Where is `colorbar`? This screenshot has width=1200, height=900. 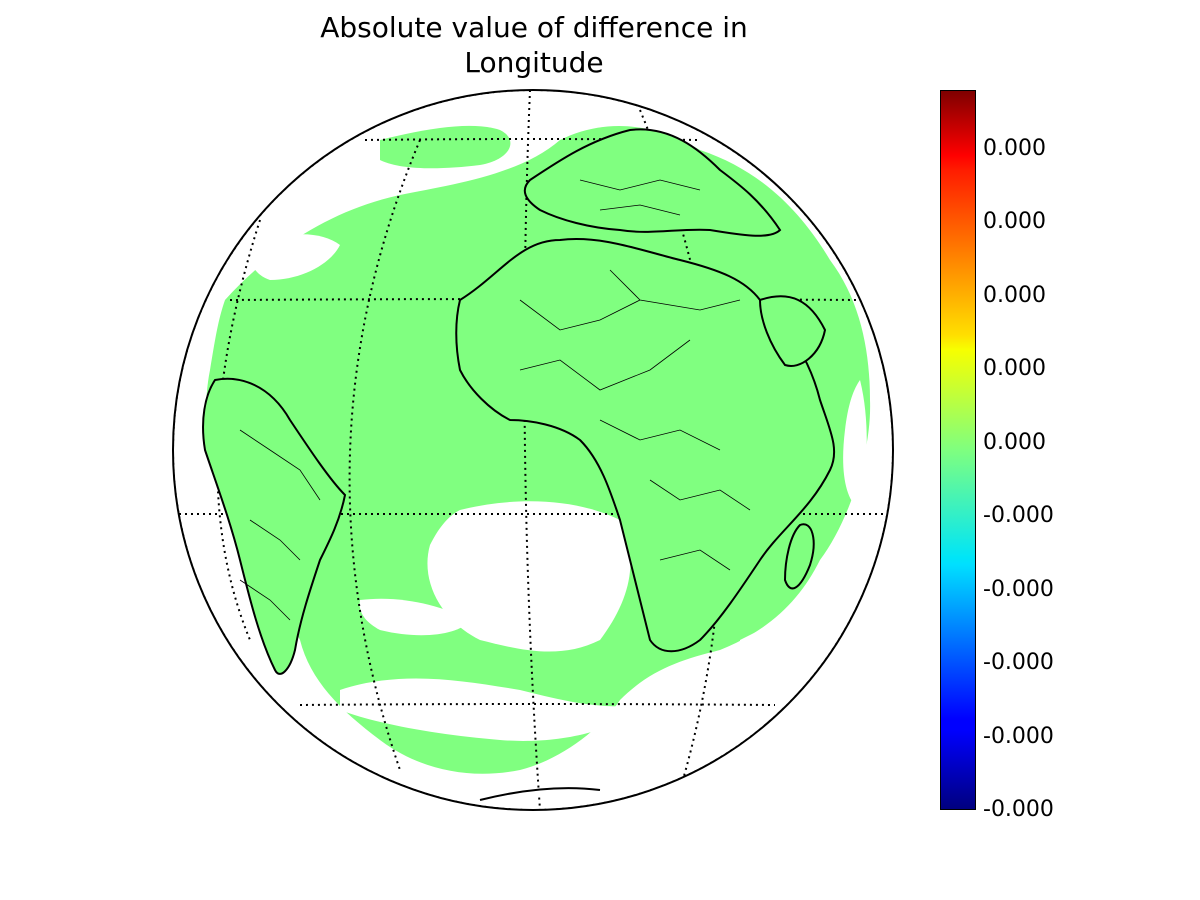 colorbar is located at coordinates (958, 450).